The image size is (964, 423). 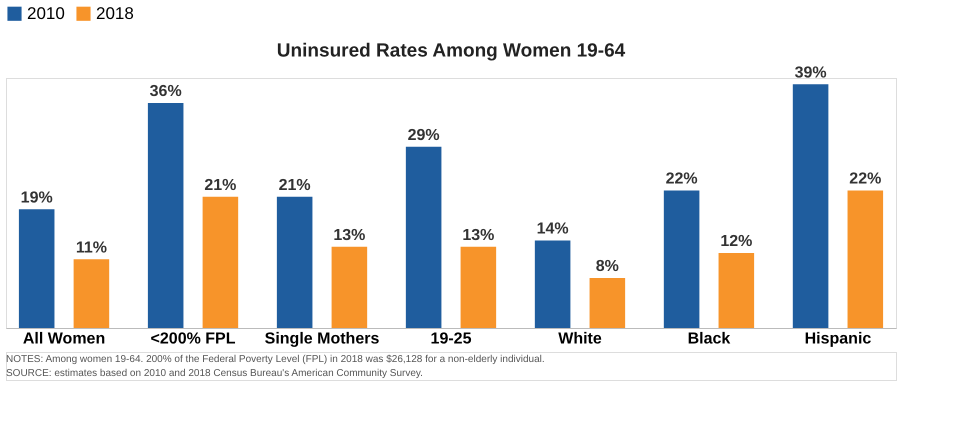 I want to click on chart-title: Uninsured Rates Among Women 19-64, so click(x=451, y=51).